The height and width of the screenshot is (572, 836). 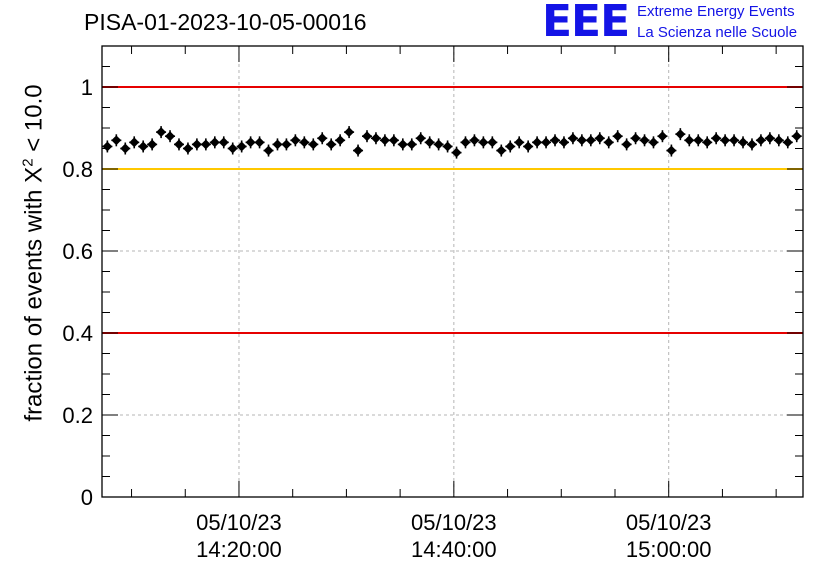 What do you see at coordinates (77, 333) in the screenshot?
I see `y-tick-label: 0.4` at bounding box center [77, 333].